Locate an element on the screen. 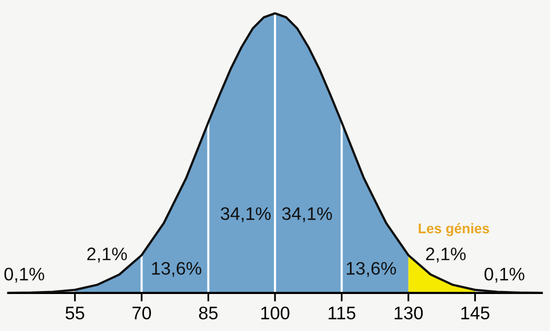 This screenshot has height=331, width=550. x-tick-label: 100 is located at coordinates (275, 313).